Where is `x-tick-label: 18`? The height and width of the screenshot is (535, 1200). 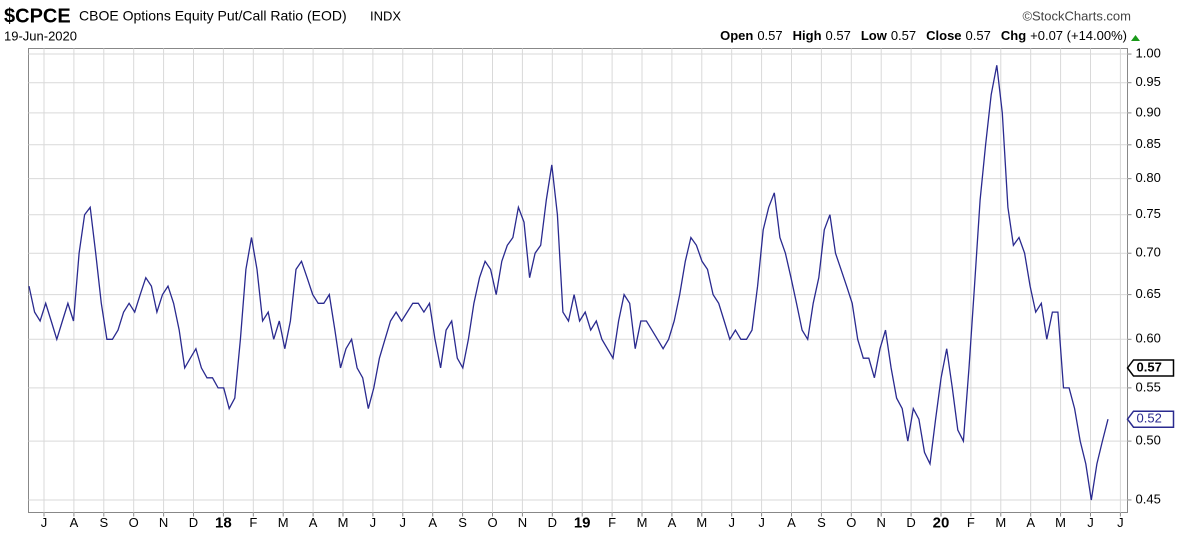
x-tick-label: 18 is located at coordinates (223, 522).